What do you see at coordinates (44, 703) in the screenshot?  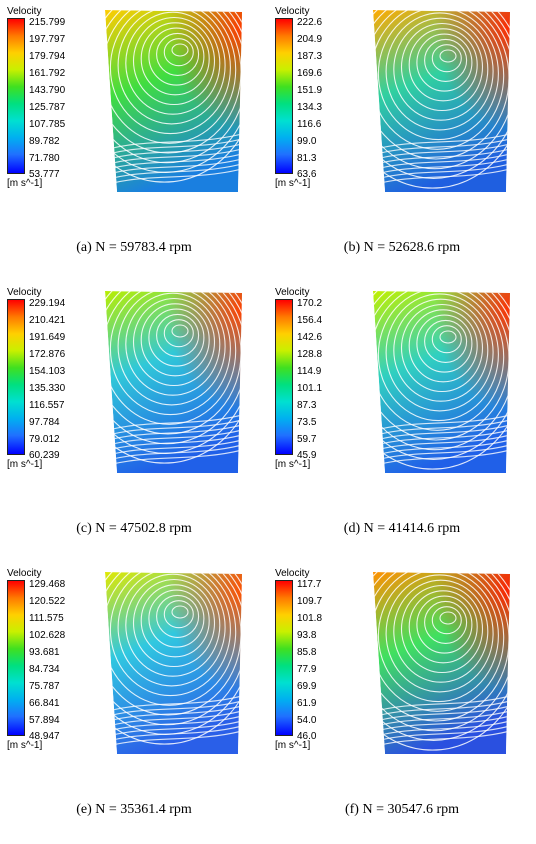 I see `legend-tick: 66.841` at bounding box center [44, 703].